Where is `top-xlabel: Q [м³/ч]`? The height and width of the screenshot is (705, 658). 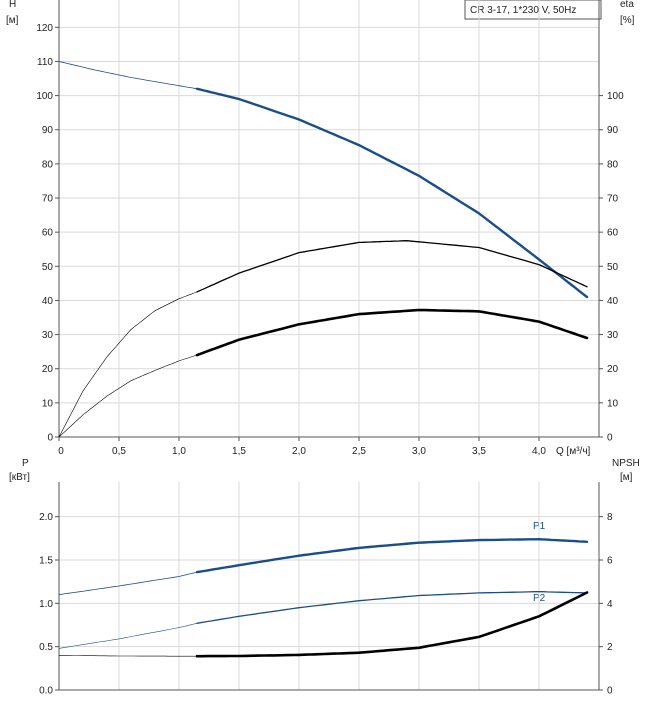 top-xlabel: Q [м³/ч] is located at coordinates (573, 451).